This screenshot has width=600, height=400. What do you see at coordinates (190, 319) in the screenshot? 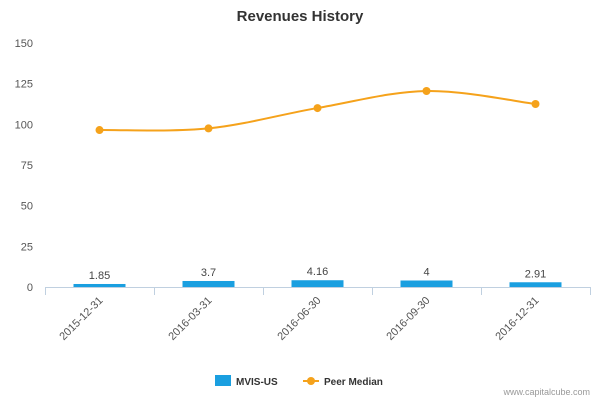
I see `x-tick-label: 2016-03-31` at bounding box center [190, 319].